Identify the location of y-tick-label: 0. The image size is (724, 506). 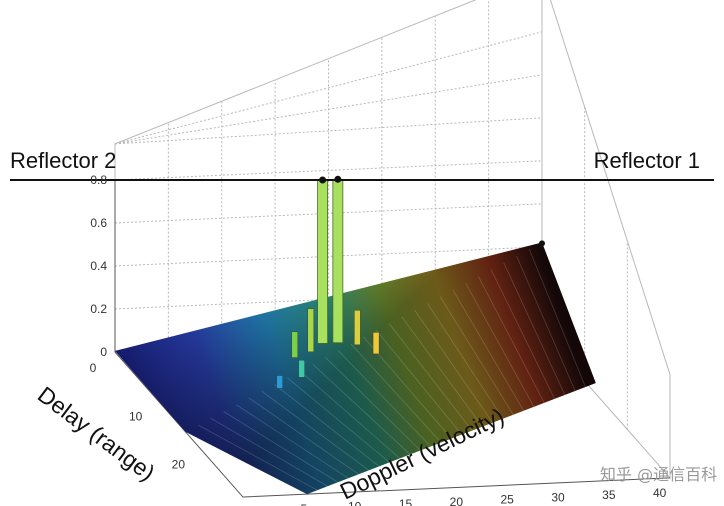
(93, 368).